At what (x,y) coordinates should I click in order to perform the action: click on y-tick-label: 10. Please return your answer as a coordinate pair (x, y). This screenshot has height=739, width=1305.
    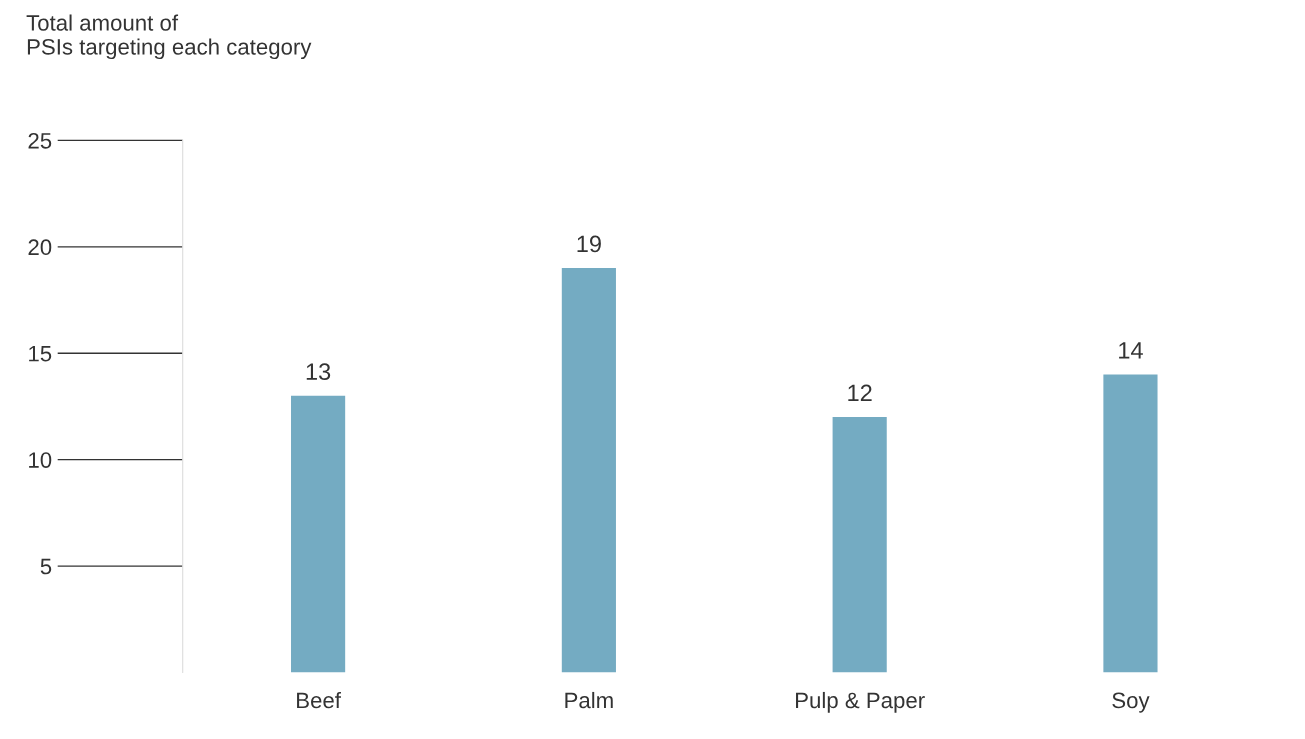
    Looking at the image, I should click on (40, 460).